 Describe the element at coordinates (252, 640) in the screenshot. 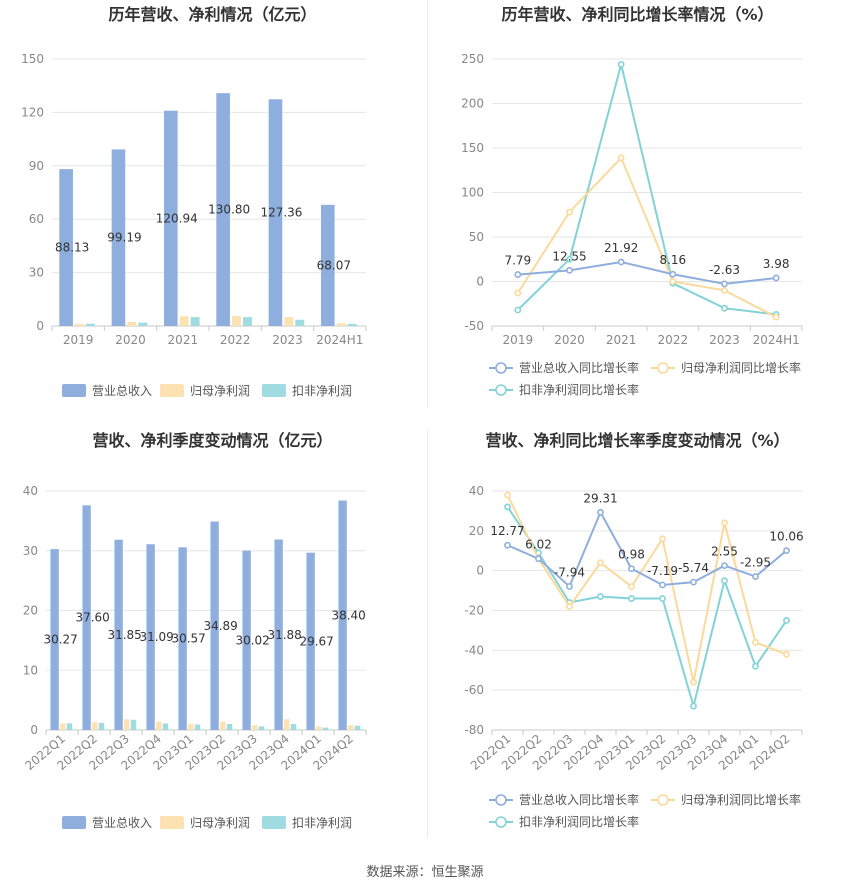

I see `bar-data-label: 30.02` at that location.